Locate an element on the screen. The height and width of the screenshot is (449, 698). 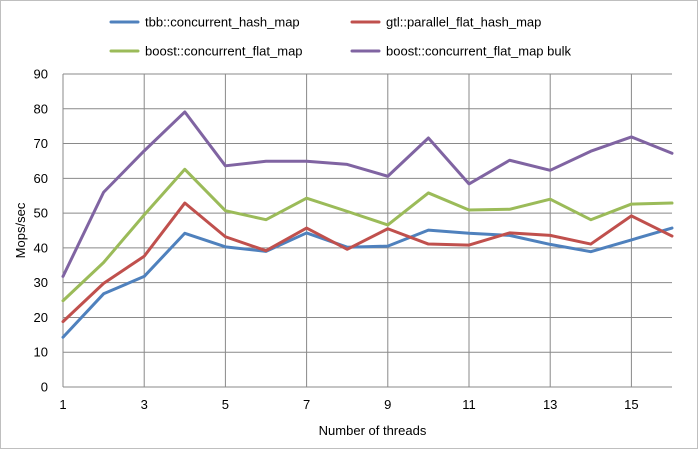
y-tick-label: 0 is located at coordinates (44, 387).